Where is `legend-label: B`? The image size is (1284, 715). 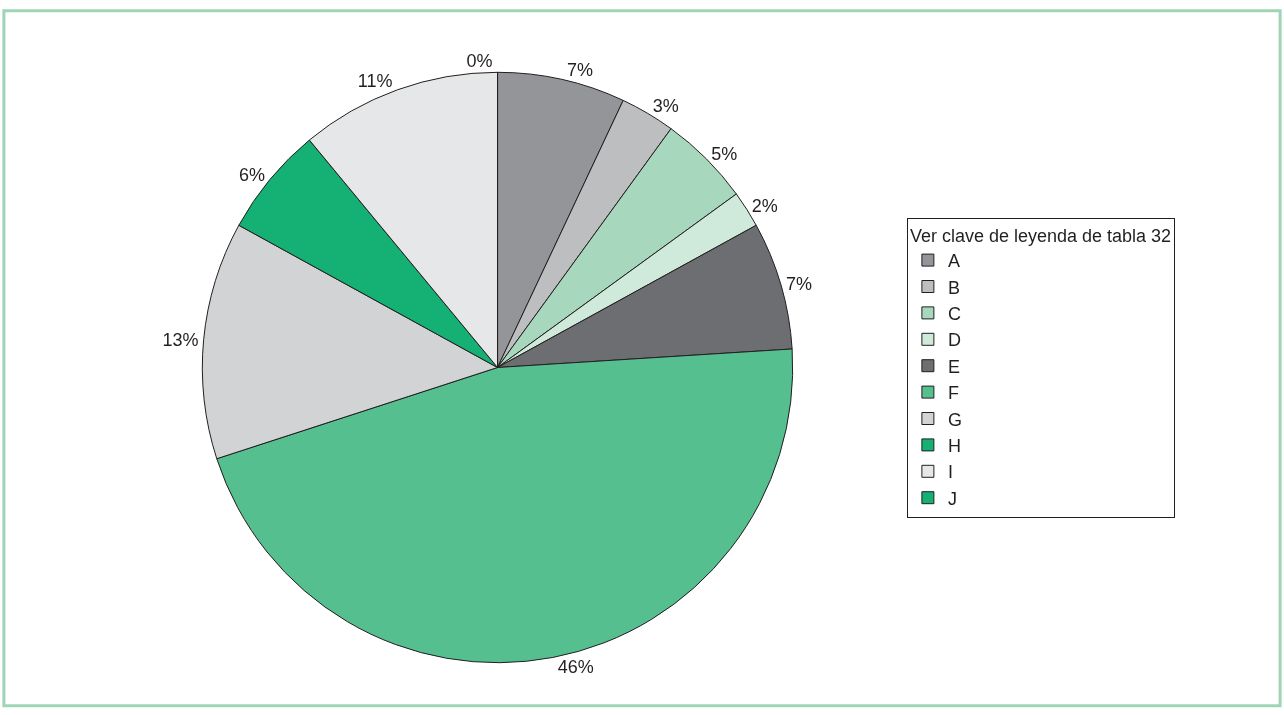 legend-label: B is located at coordinates (953, 287).